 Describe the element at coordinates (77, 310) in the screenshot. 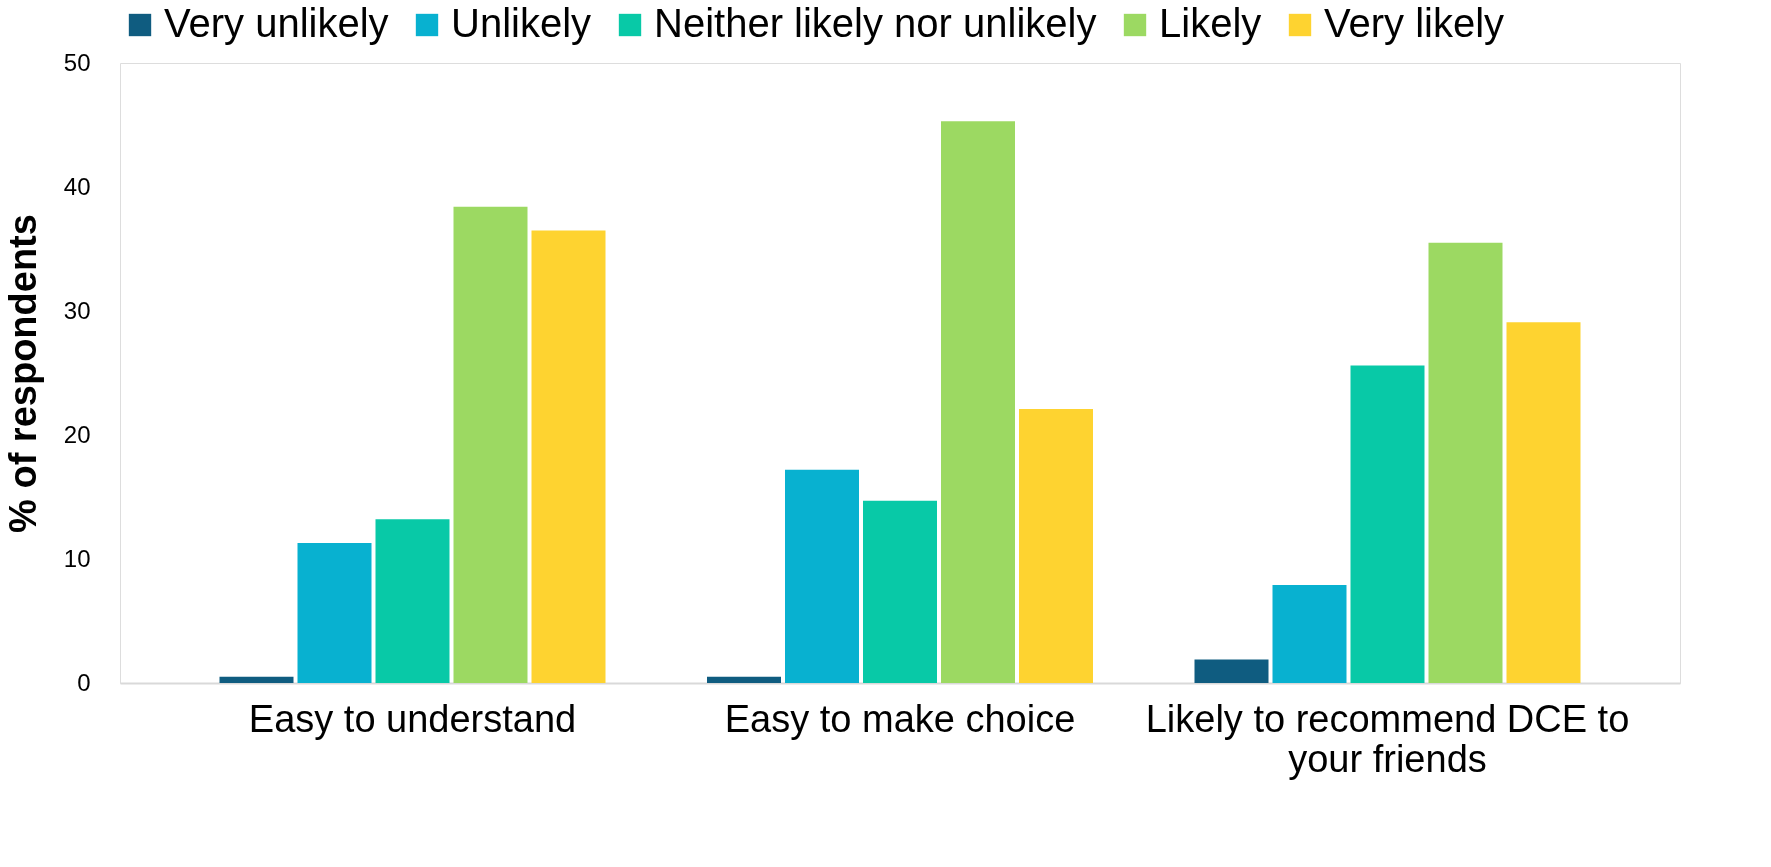

I see `y-tick-label: 30` at that location.